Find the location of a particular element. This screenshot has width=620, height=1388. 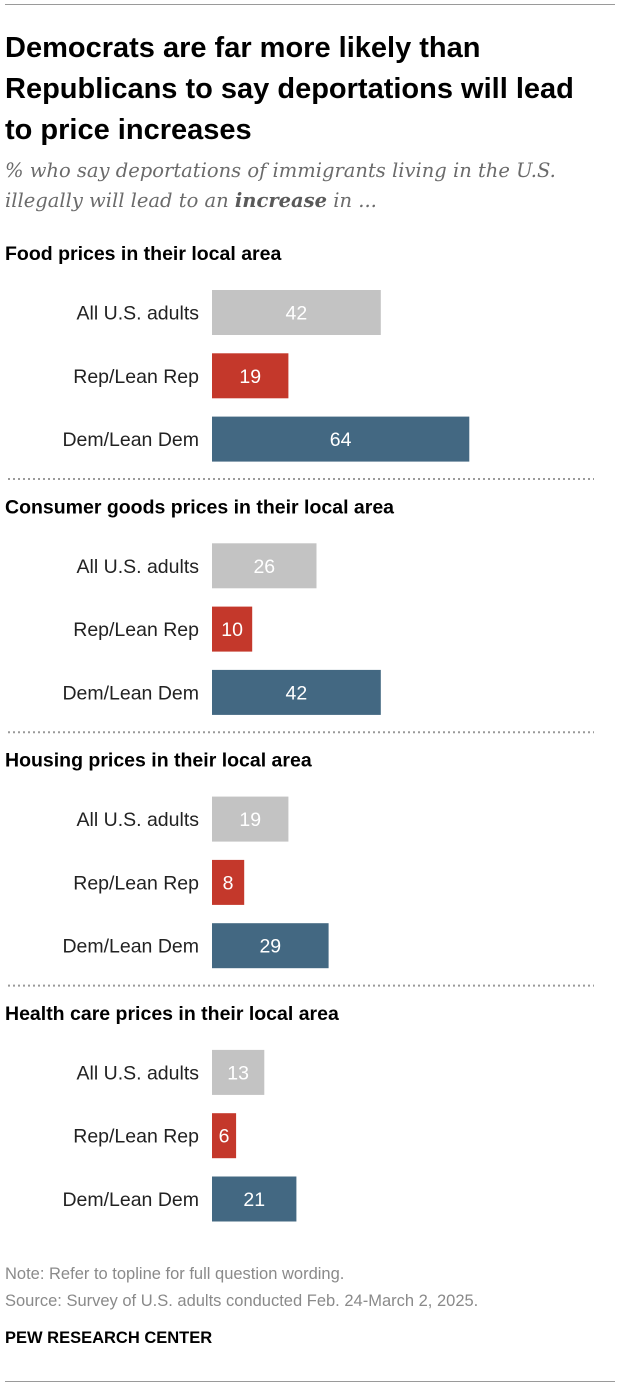

value-label-rep: 8 is located at coordinates (228, 883).